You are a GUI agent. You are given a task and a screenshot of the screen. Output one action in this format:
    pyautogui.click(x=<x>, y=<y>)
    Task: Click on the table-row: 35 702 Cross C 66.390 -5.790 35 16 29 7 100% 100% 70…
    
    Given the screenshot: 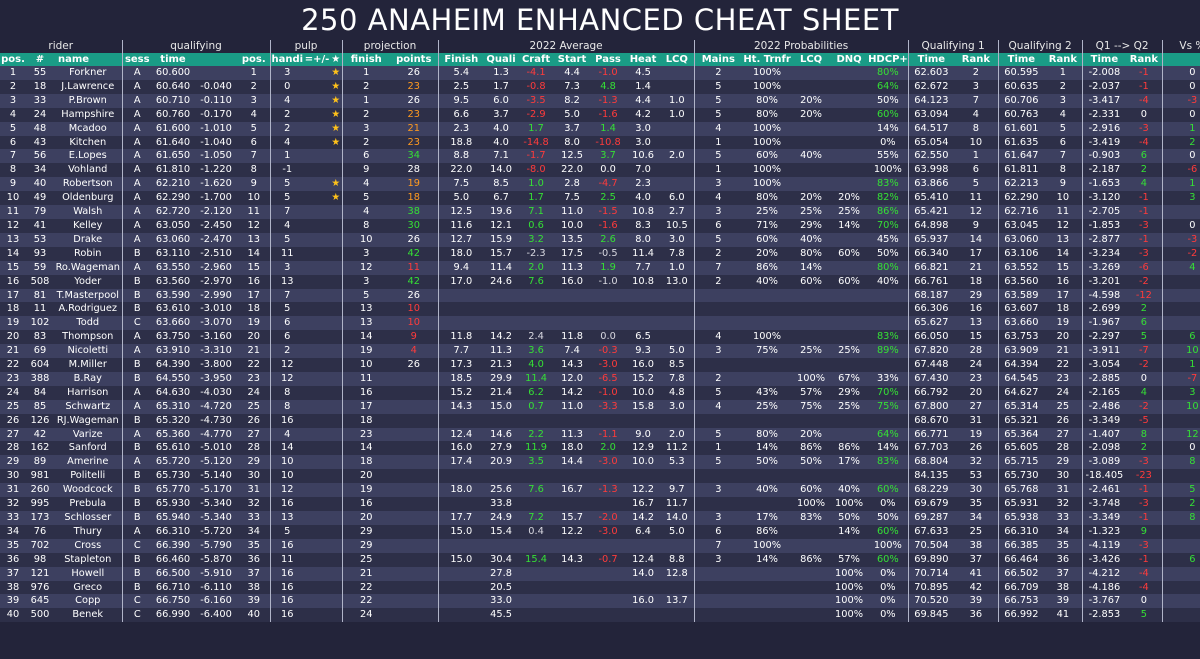 What is the action you would take?
    pyautogui.click(x=600, y=545)
    